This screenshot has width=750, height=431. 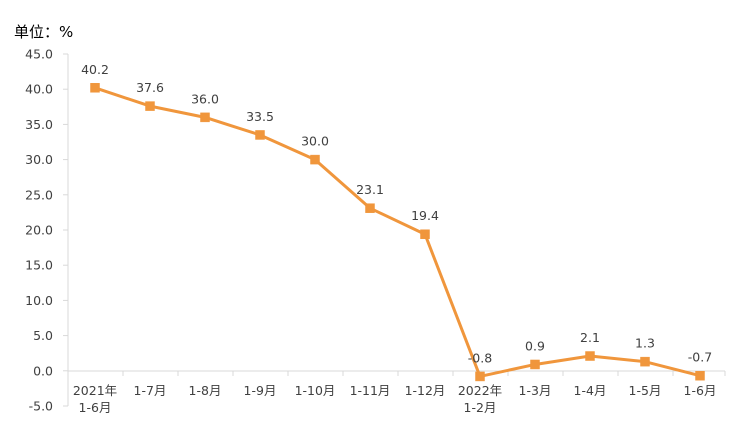 What do you see at coordinates (39, 300) in the screenshot?
I see `y-tick-label: 10.0` at bounding box center [39, 300].